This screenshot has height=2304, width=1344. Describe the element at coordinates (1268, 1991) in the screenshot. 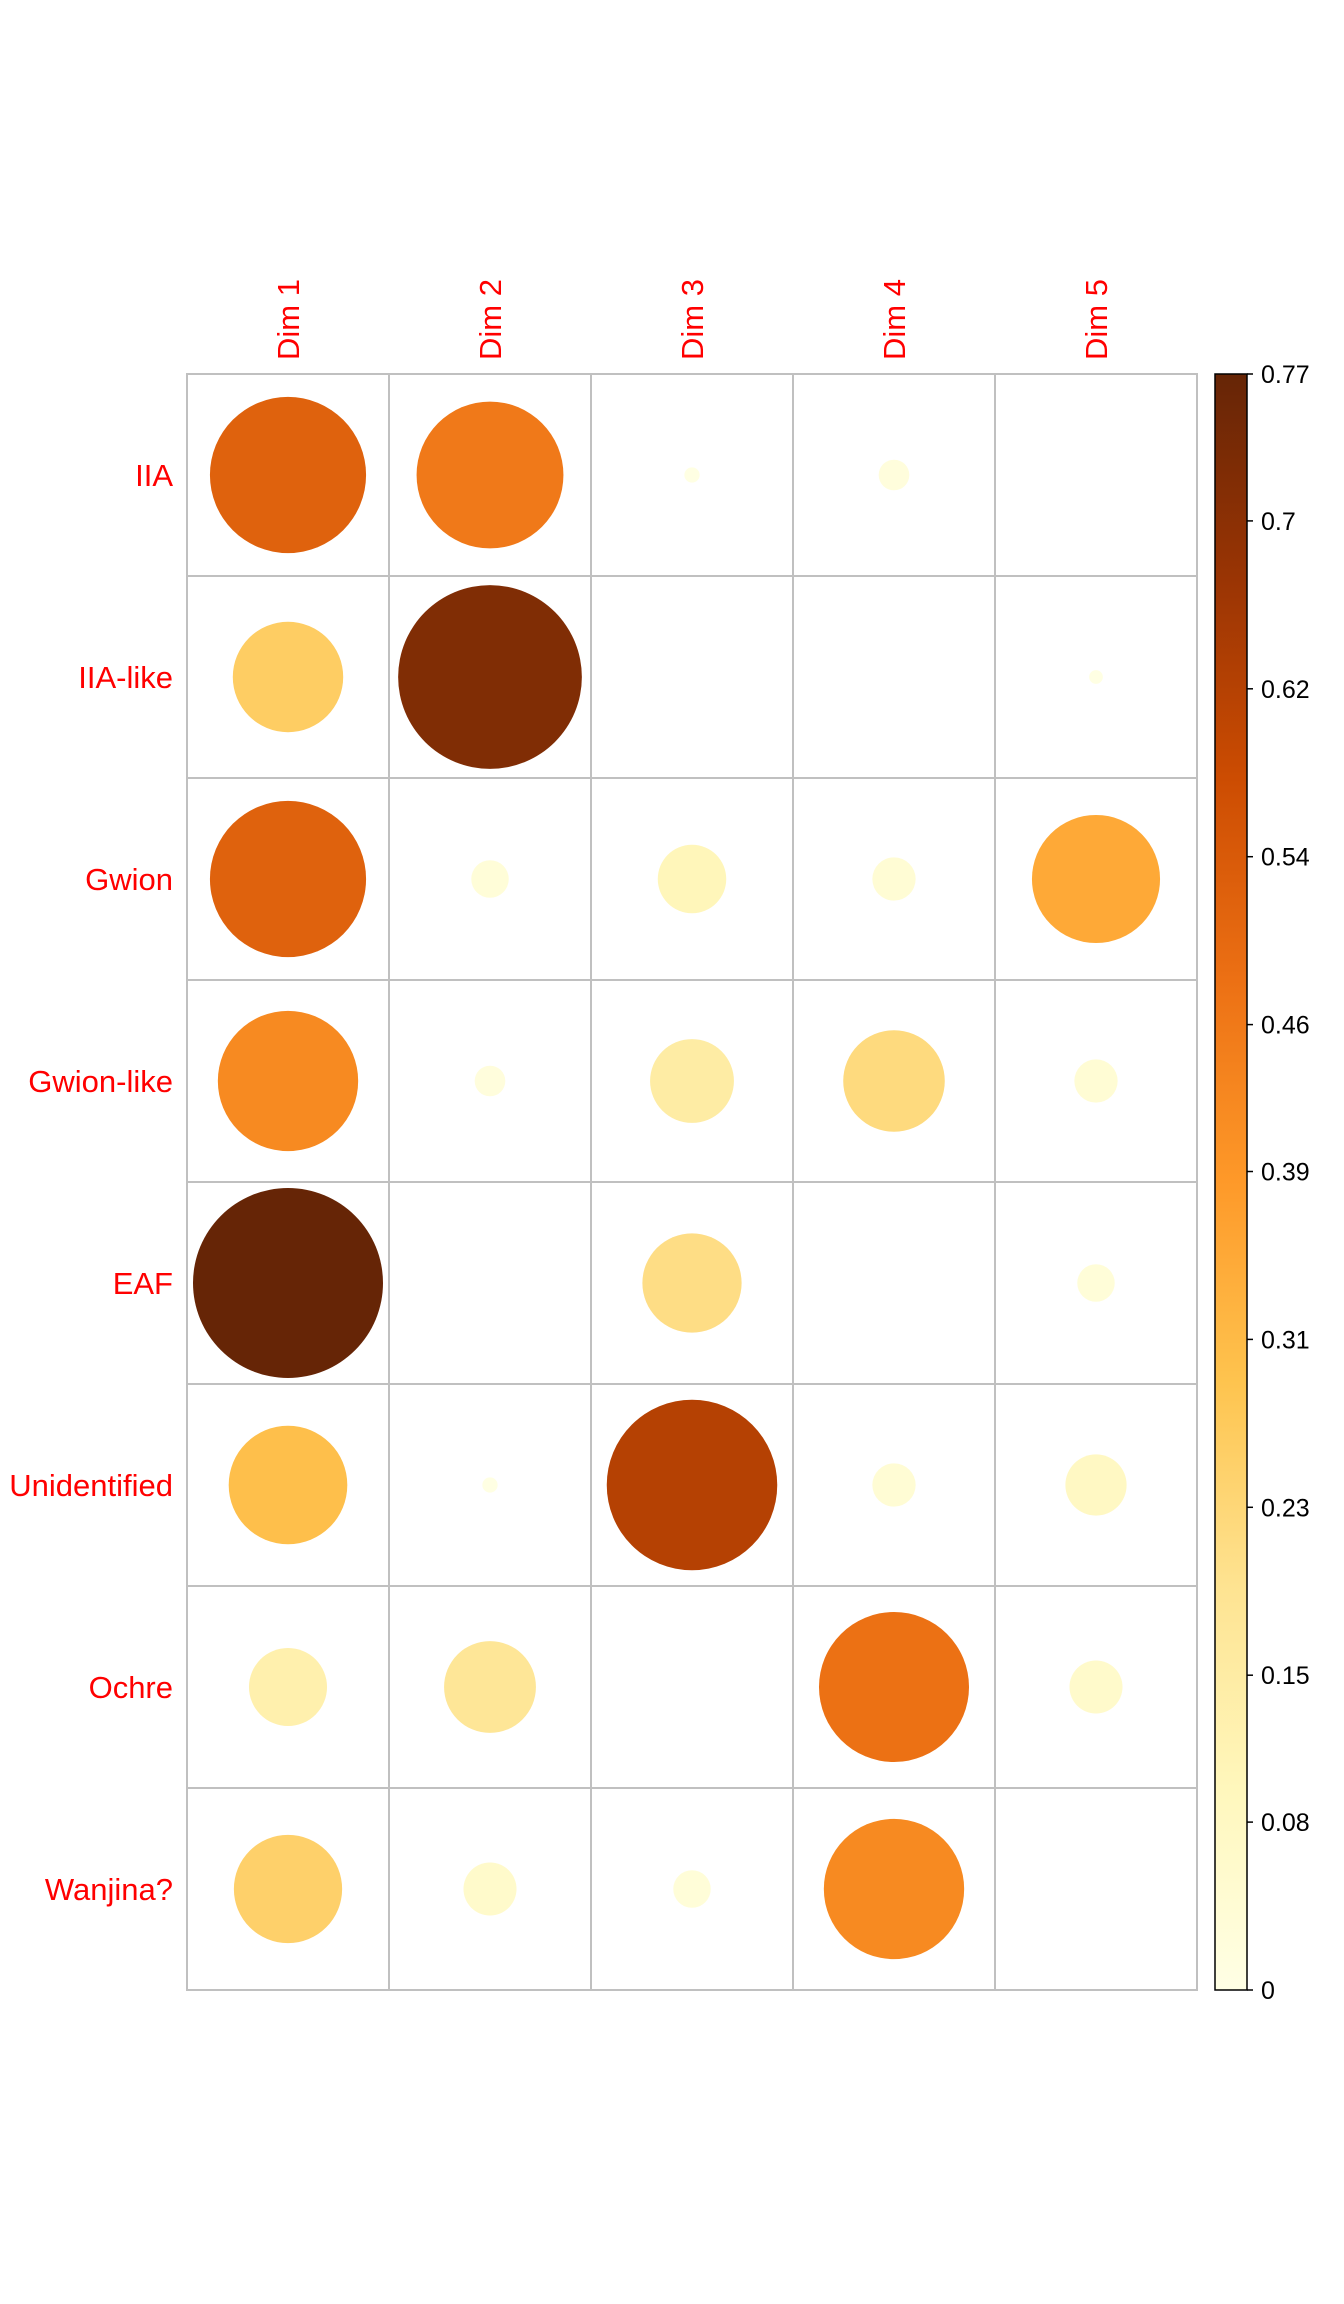

I see `colorbar-tick-label: 0` at that location.